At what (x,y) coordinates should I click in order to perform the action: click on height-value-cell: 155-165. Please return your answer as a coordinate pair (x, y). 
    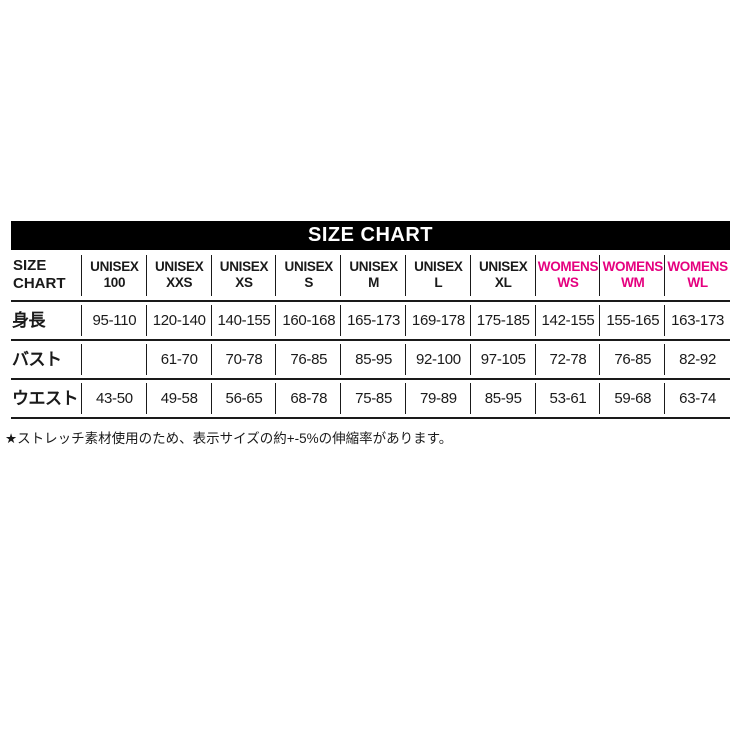
    Looking at the image, I should click on (633, 320).